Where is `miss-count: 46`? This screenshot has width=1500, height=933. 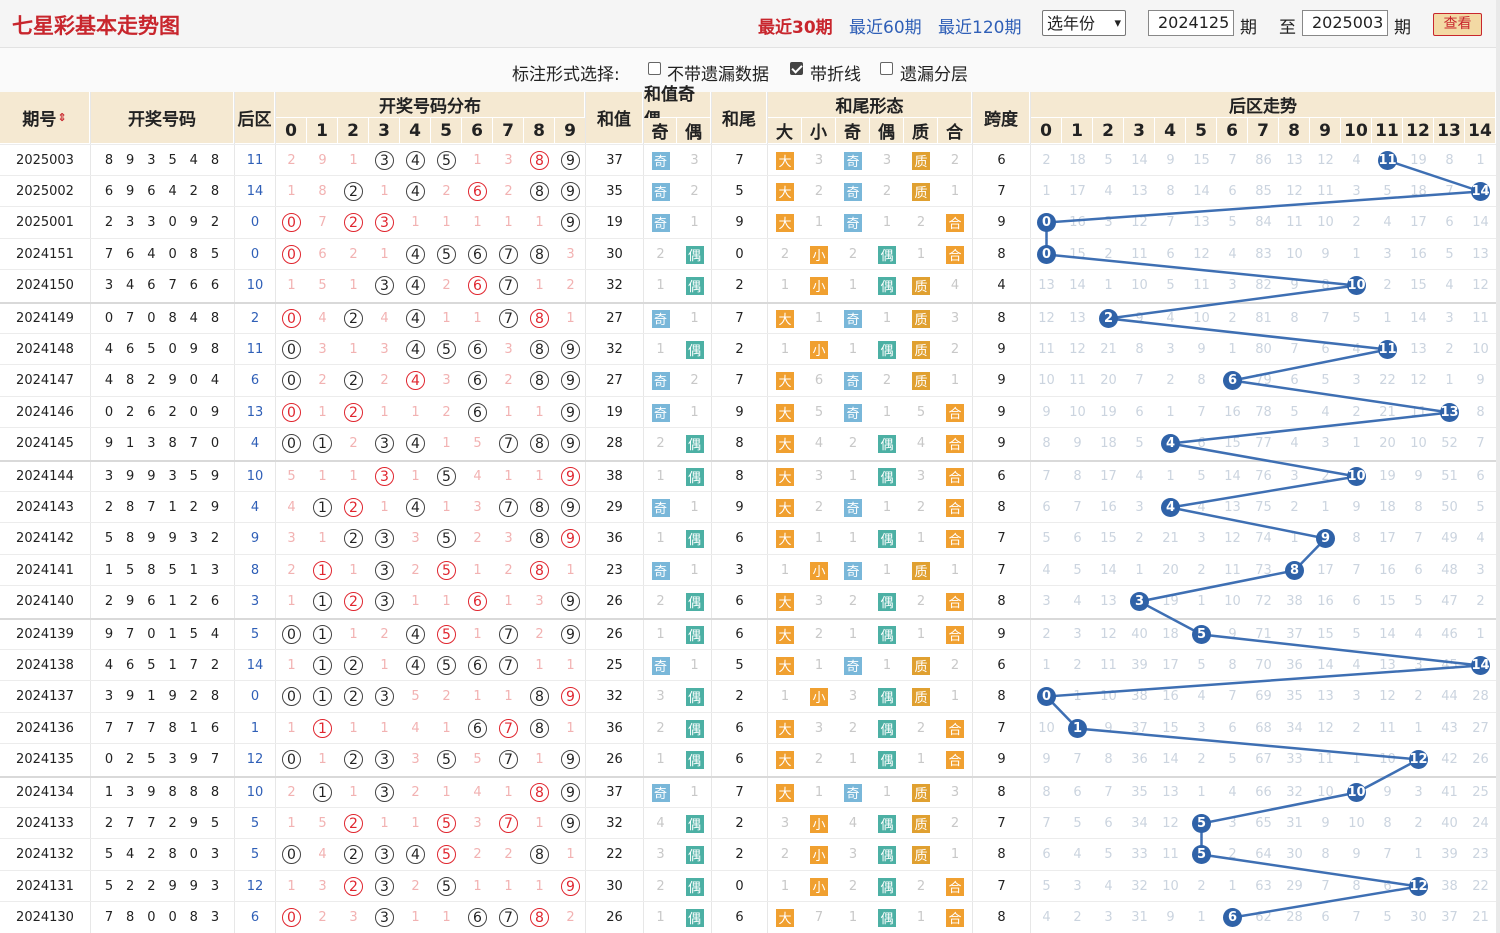 miss-count: 46 is located at coordinates (1449, 634).